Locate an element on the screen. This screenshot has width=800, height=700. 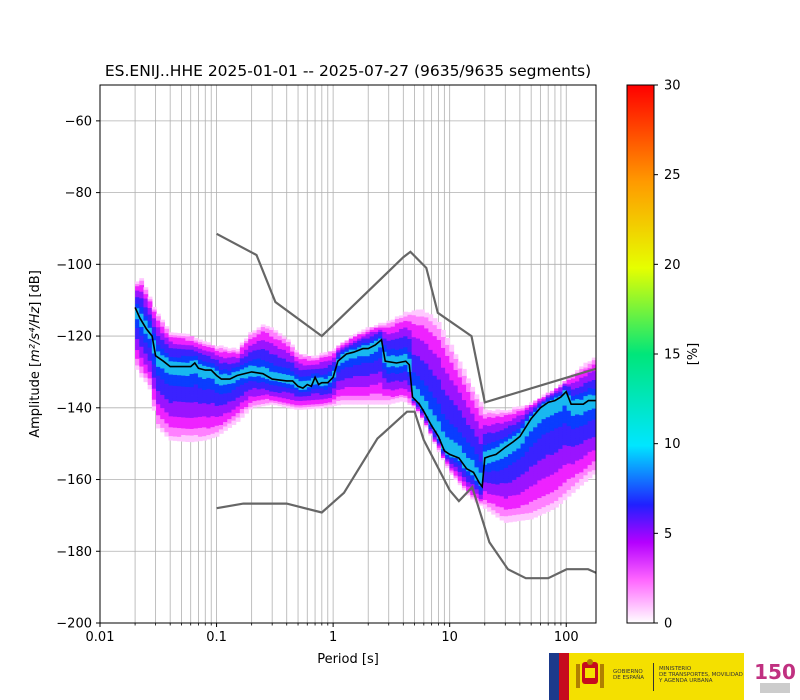
y-tick-label: −100 is located at coordinates (74, 265).